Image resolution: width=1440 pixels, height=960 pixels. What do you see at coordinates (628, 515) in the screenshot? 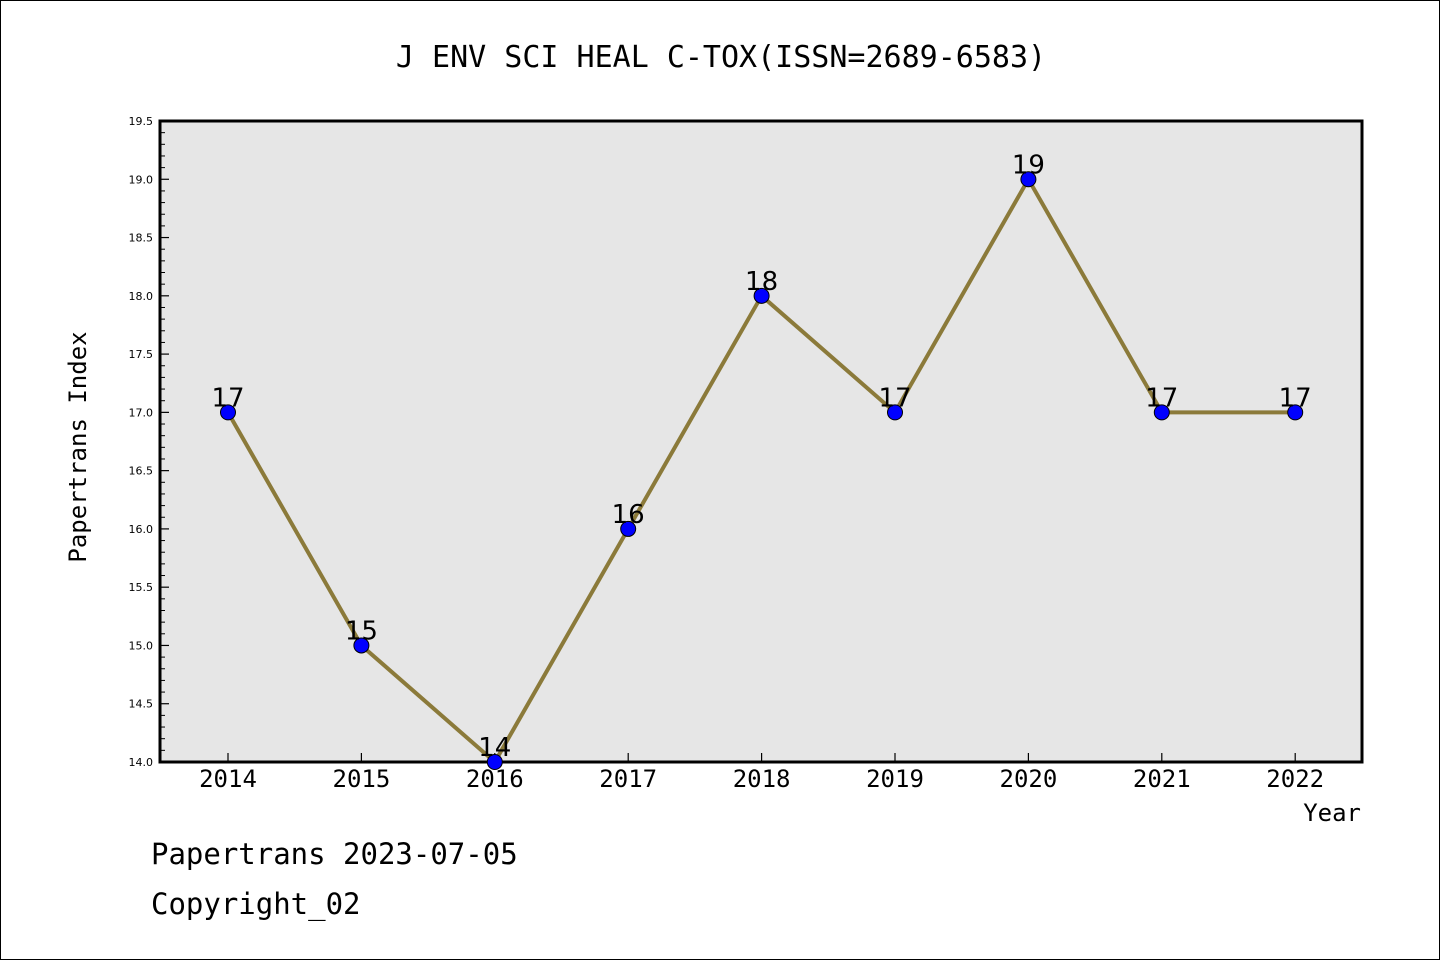
I see `data-label: 16` at bounding box center [628, 515].